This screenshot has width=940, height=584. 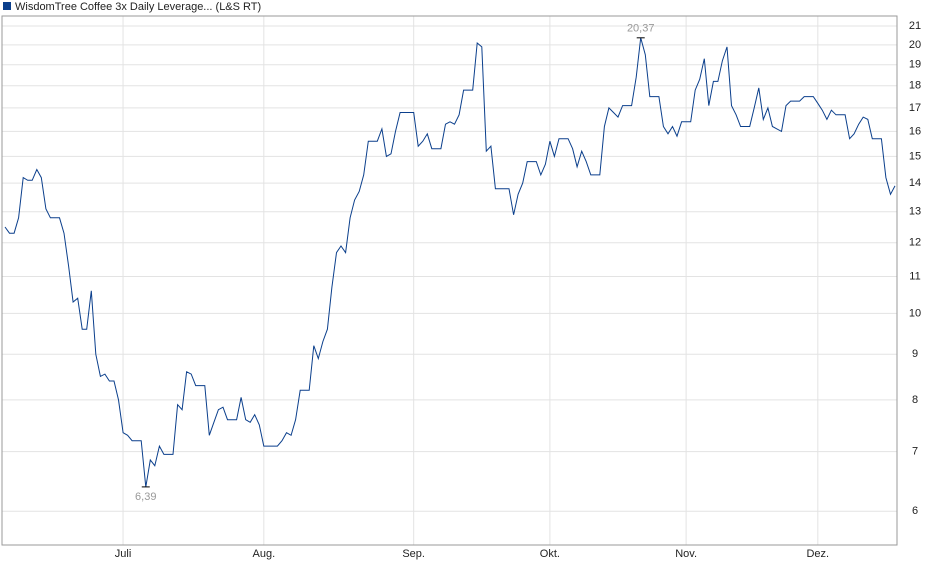 I want to click on extreme-label: 20,37, so click(x=641, y=29).